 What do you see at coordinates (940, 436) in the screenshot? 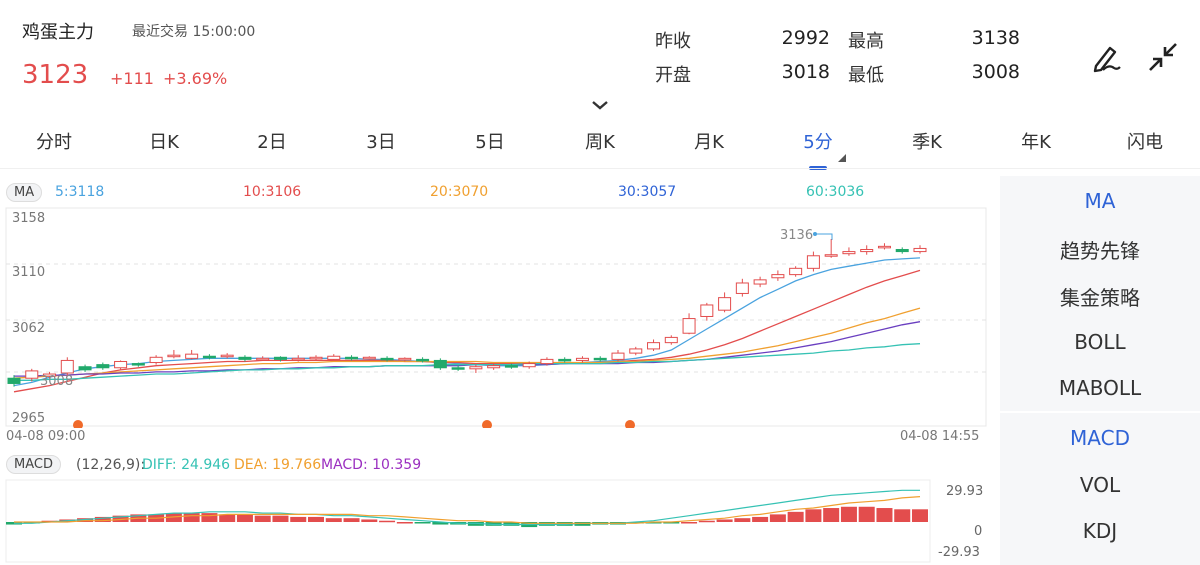
I see `time-axis-end: 04-08 14:55` at bounding box center [940, 436].